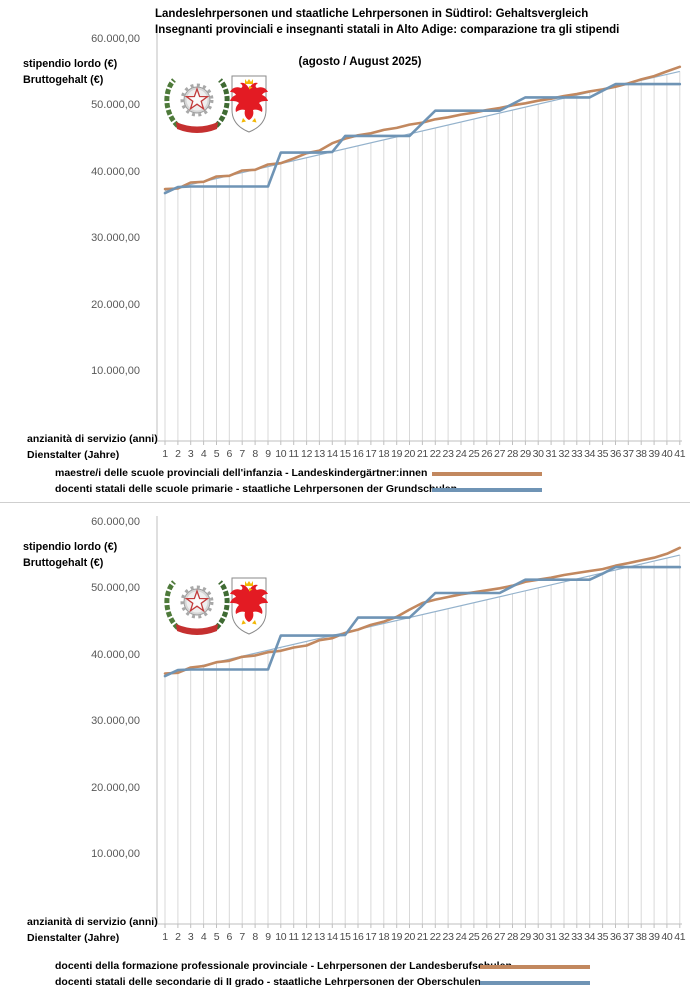  Describe the element at coordinates (165, 454) in the screenshot. I see `x-tick-label: 1` at that location.